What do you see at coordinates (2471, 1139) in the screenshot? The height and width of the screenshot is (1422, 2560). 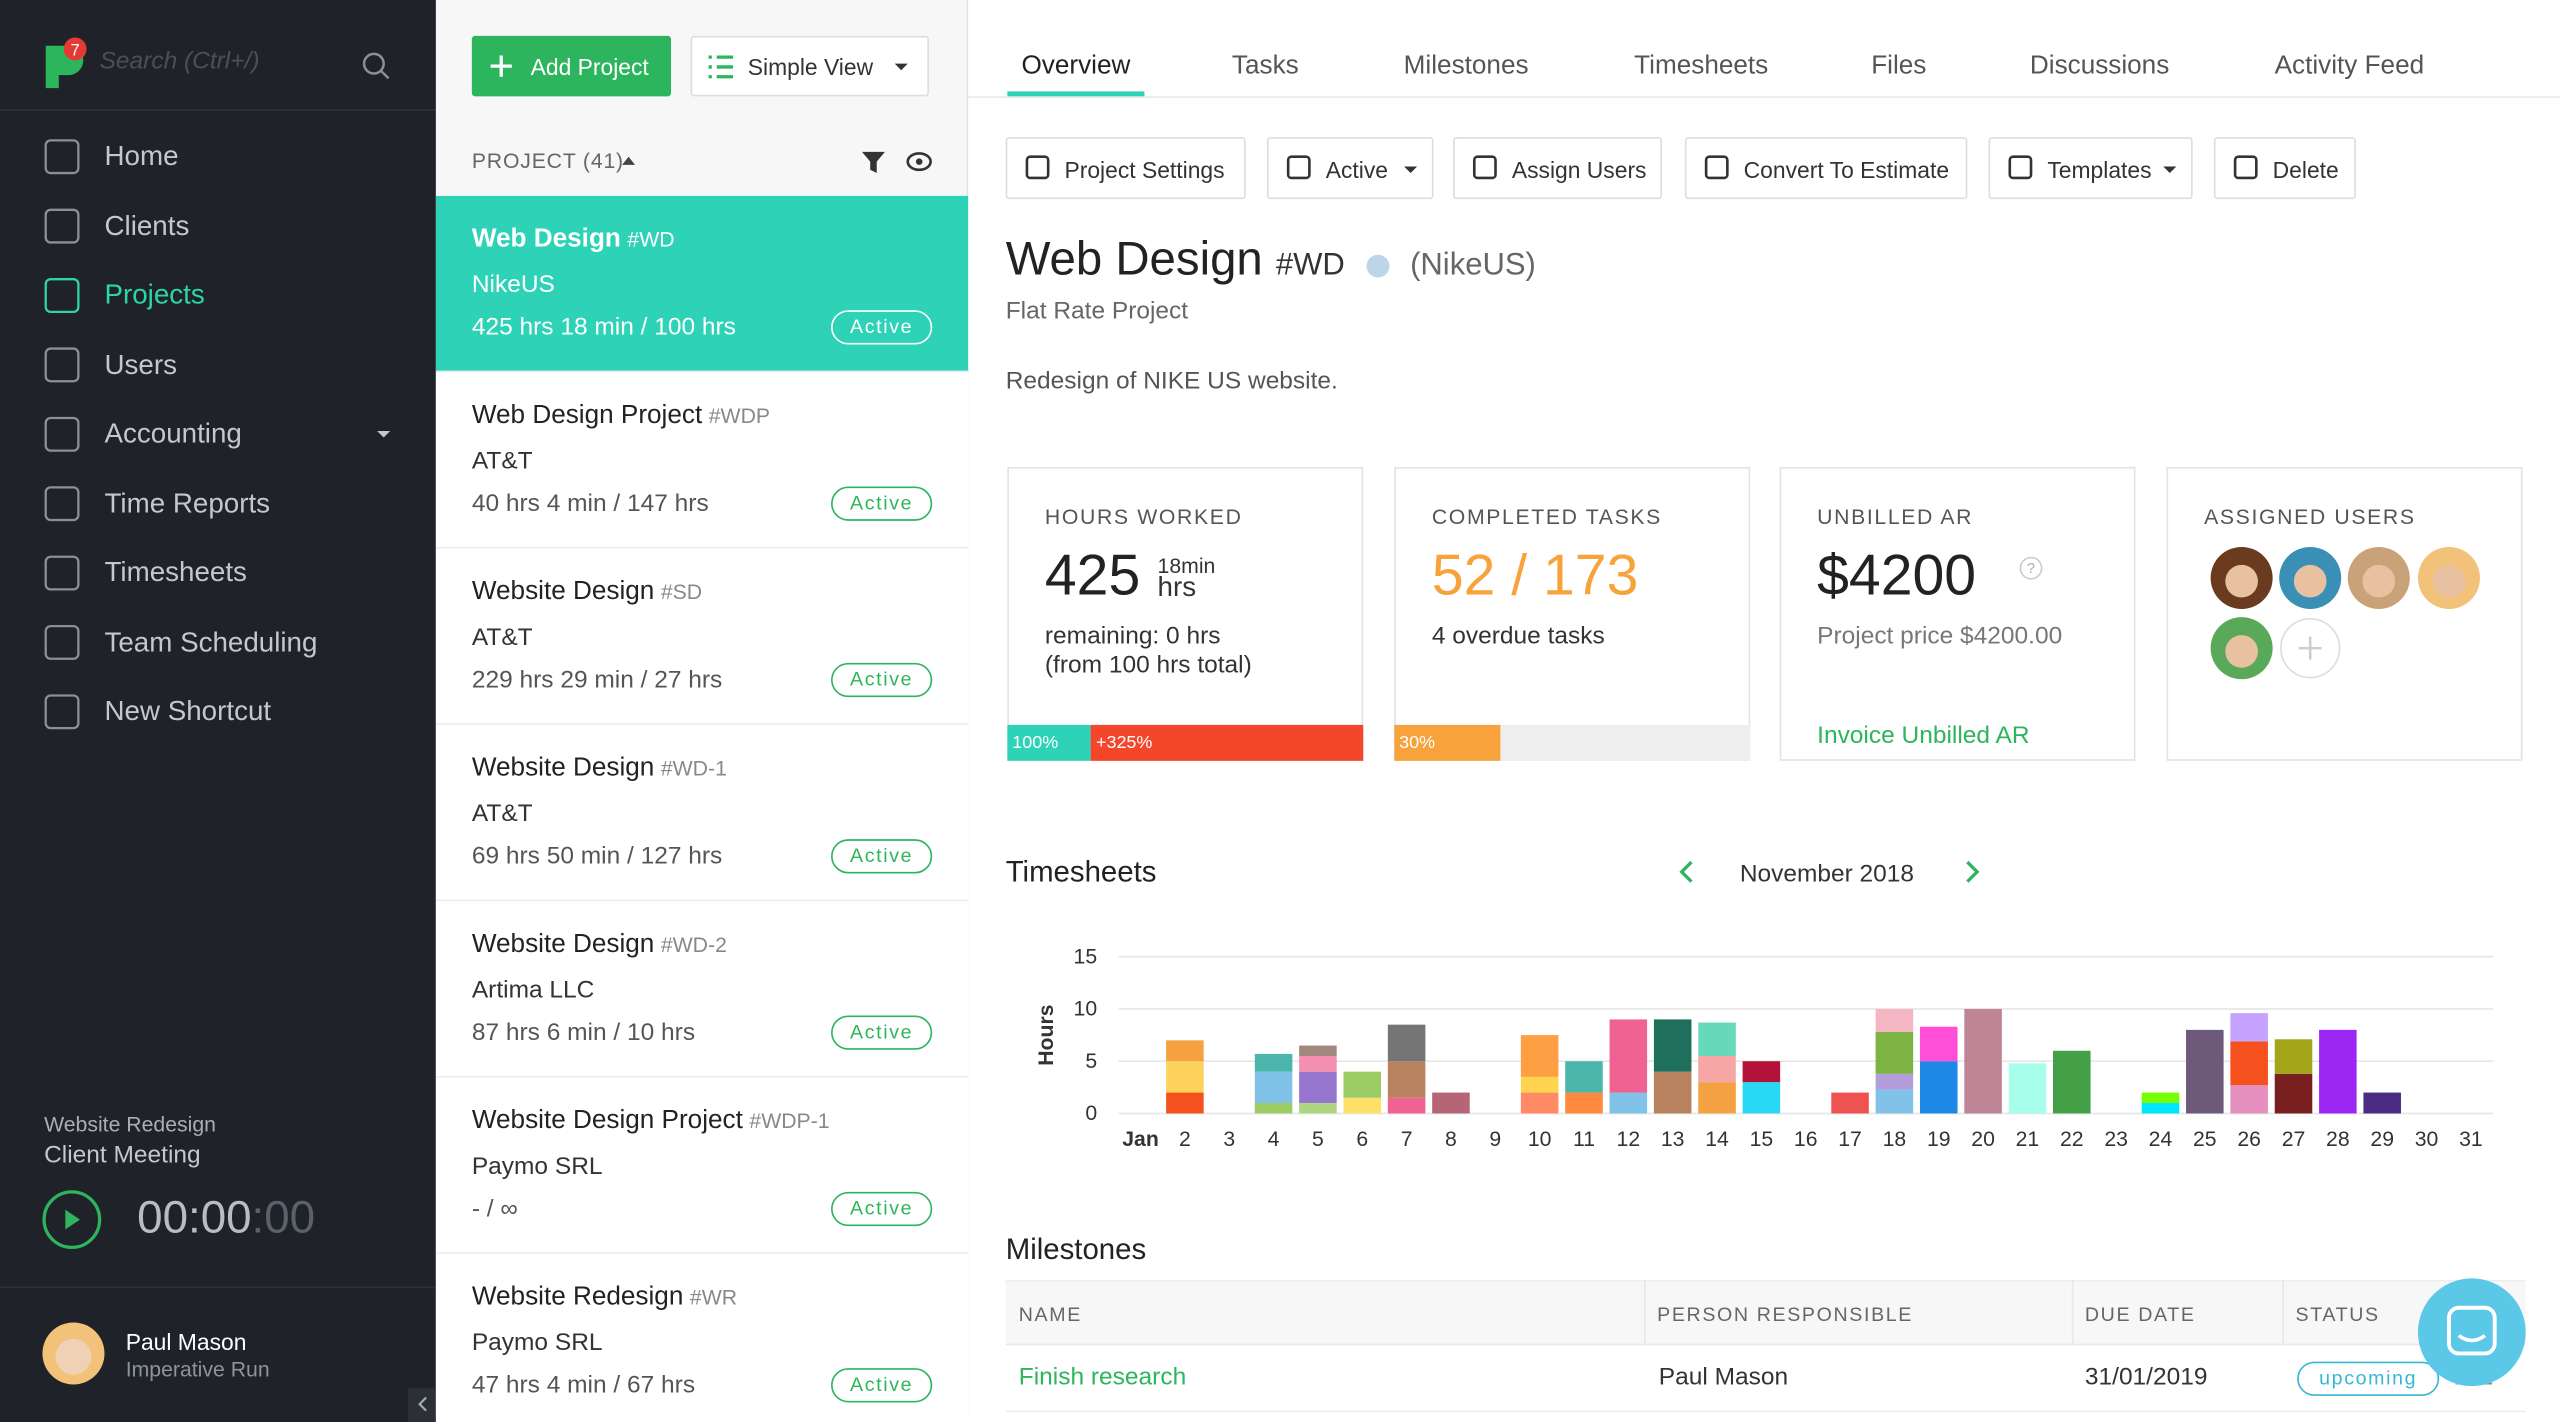 I see `x-tick-label: 31` at bounding box center [2471, 1139].